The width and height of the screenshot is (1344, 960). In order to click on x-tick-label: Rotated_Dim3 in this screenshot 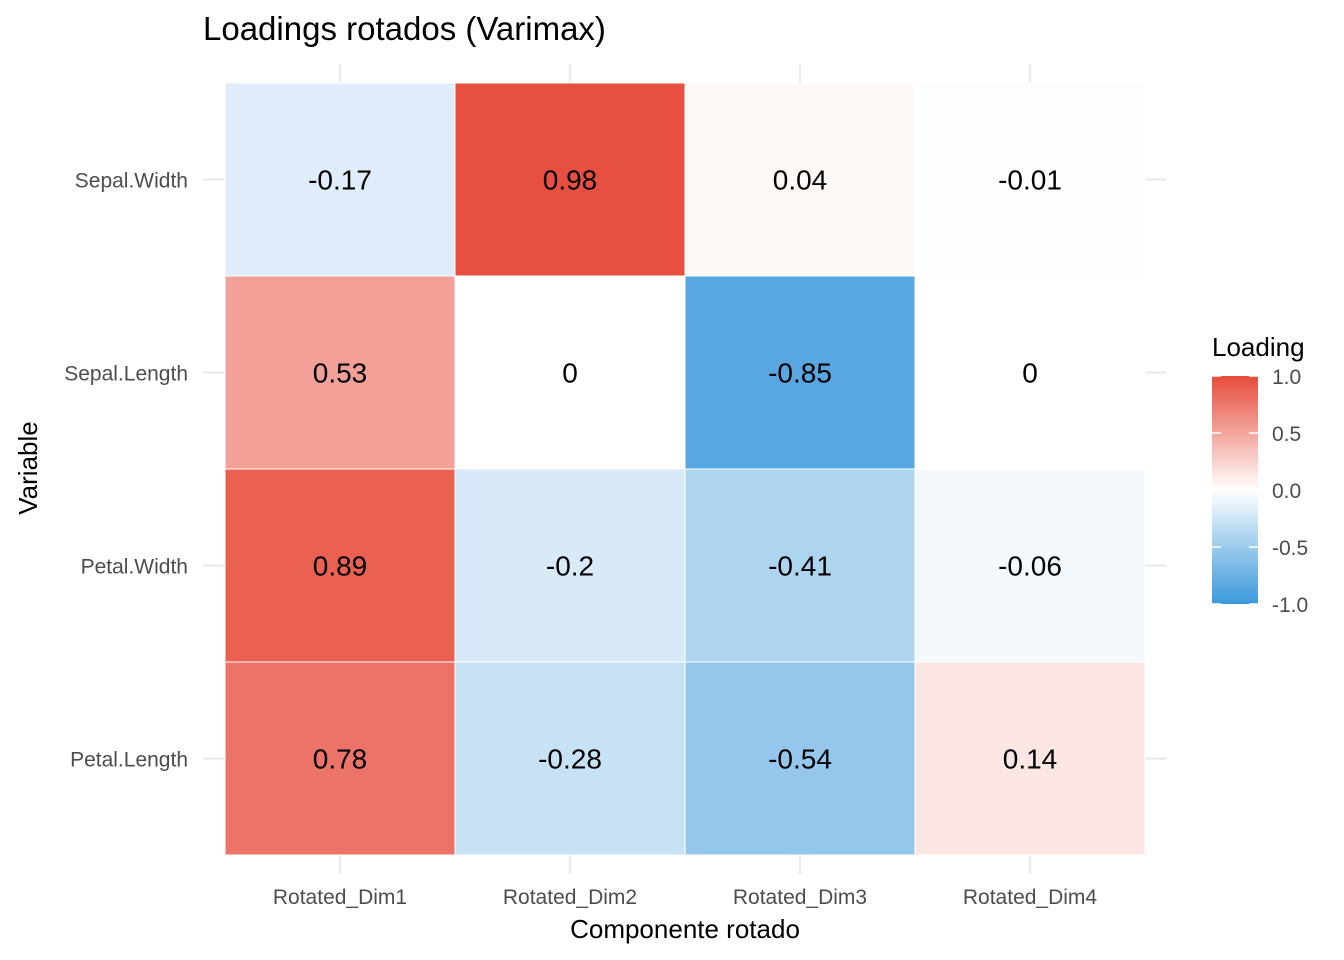, I will do `click(800, 897)`.